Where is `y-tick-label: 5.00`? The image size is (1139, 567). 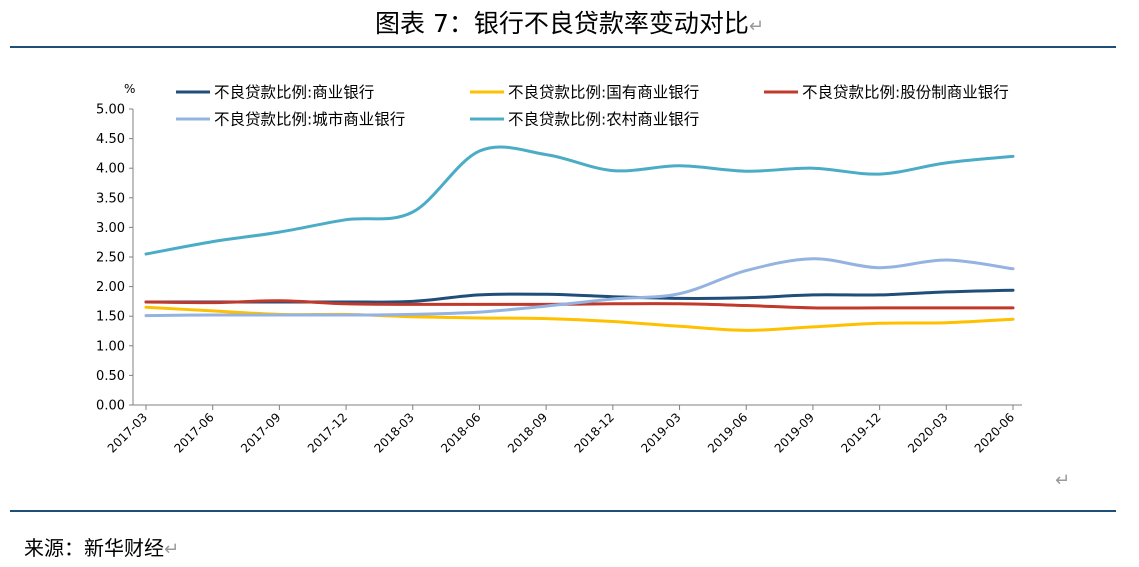 y-tick-label: 5.00 is located at coordinates (110, 110).